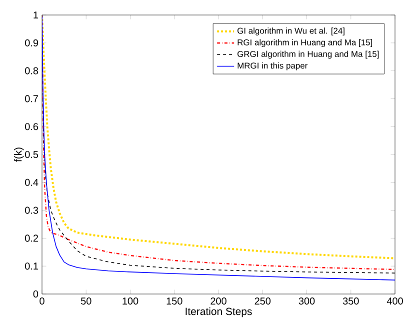 Image resolution: width=409 pixels, height=336 pixels. What do you see at coordinates (291, 32) in the screenshot?
I see `legend-label: GI algorithm in Wu et al. [24]` at bounding box center [291, 32].